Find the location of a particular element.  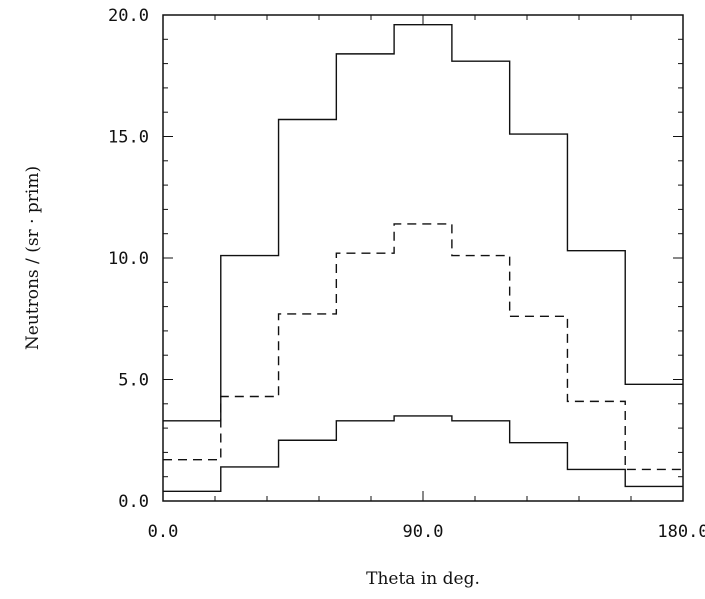

y-tick-label: 0.0 is located at coordinates (133, 502).